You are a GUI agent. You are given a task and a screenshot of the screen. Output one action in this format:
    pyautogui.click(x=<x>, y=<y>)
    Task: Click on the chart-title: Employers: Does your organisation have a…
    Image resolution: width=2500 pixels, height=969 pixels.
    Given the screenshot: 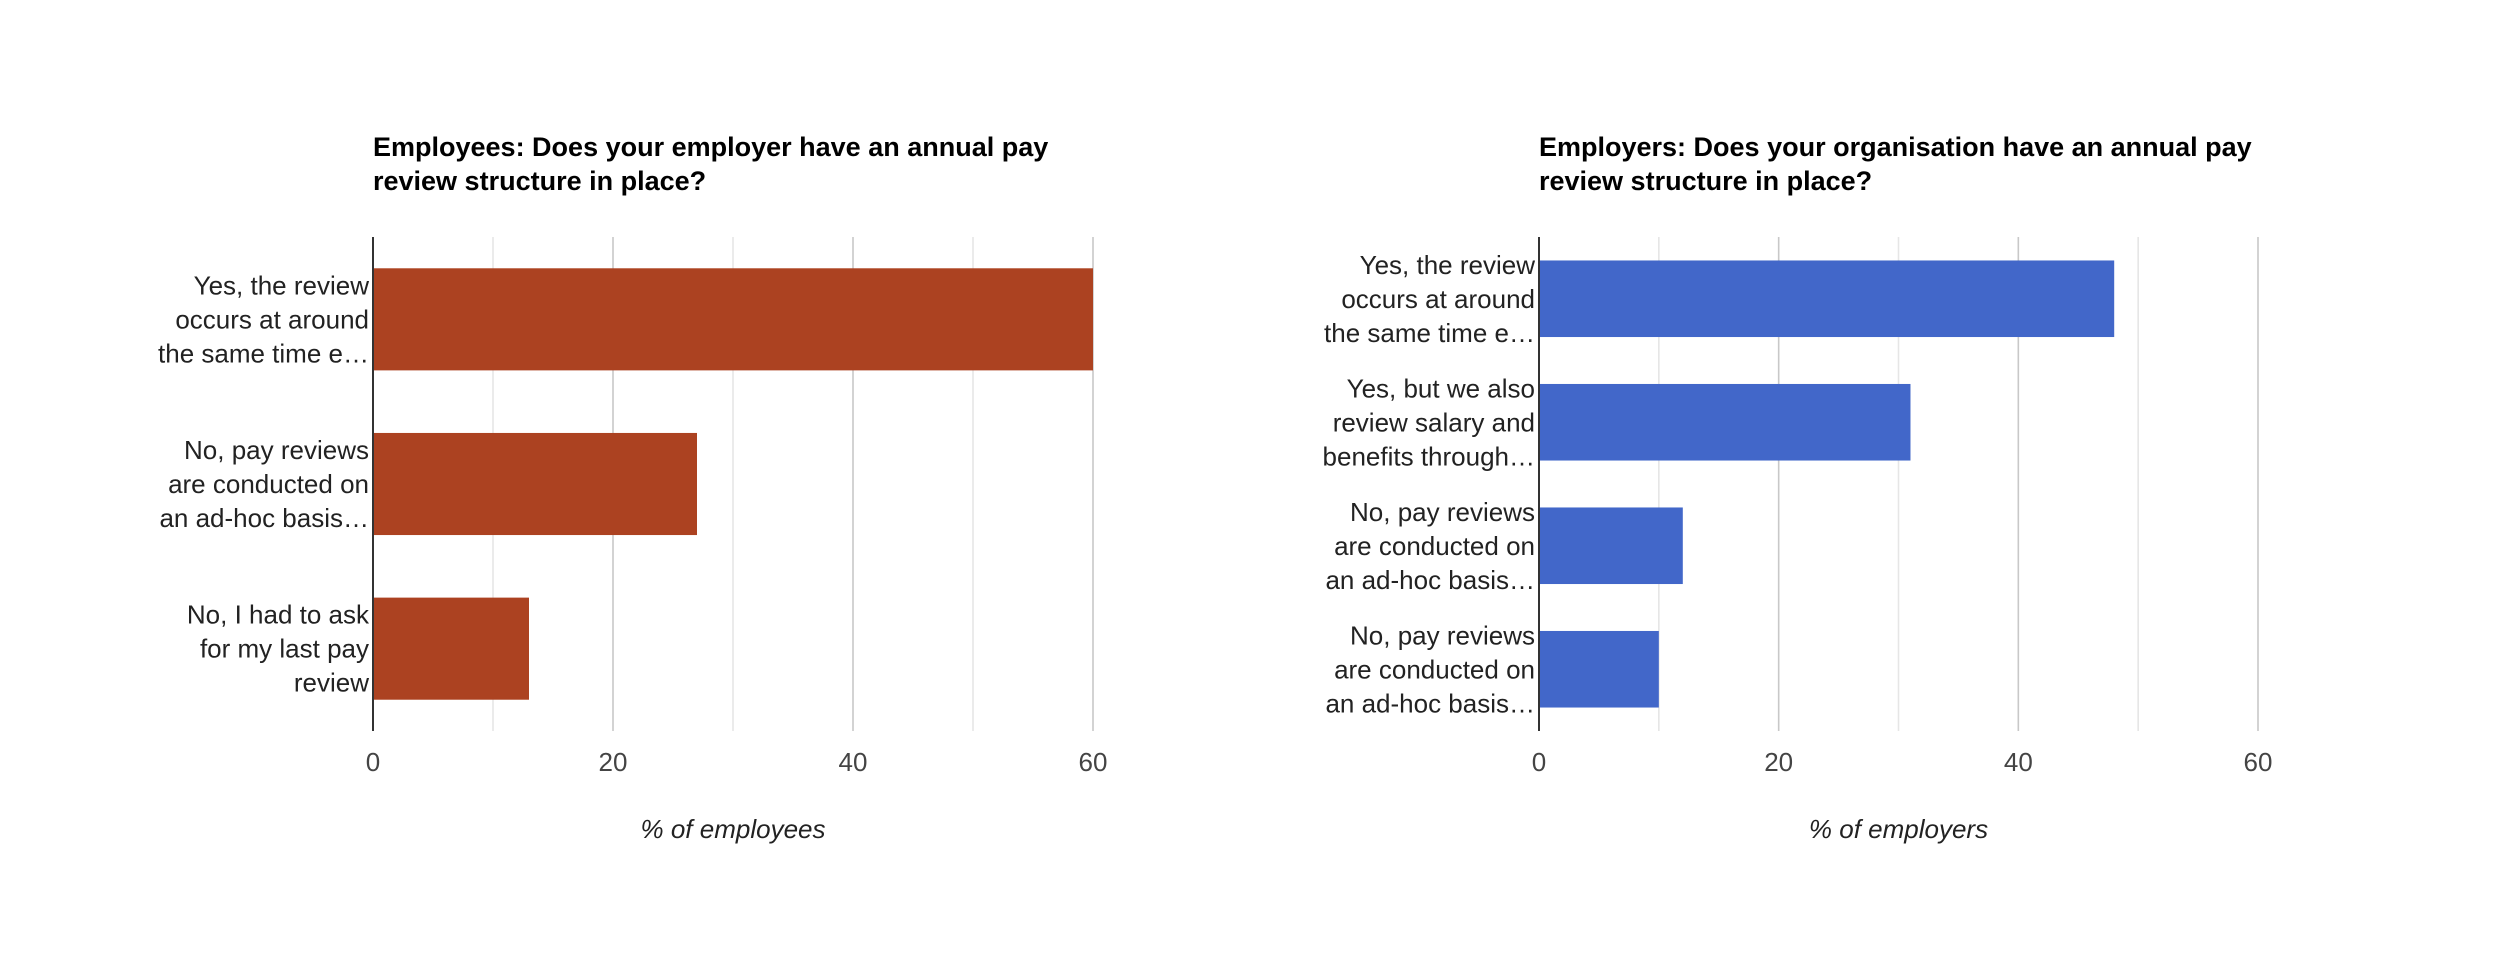 What is the action you would take?
    pyautogui.click(x=1895, y=147)
    